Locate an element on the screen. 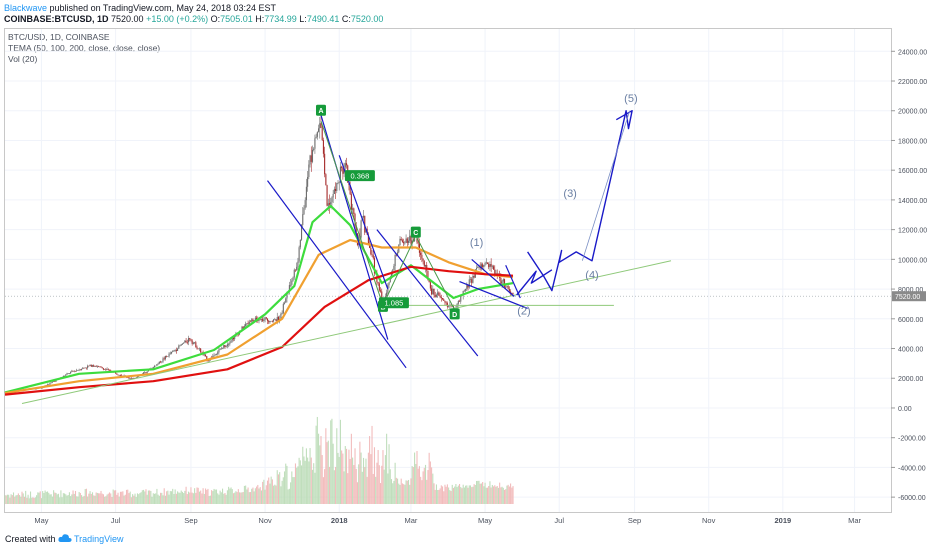  time-axis: May Jul Sep Nov 2018 Mar May Jul Sep Nov 2019 Mar is located at coordinates (447, 520).